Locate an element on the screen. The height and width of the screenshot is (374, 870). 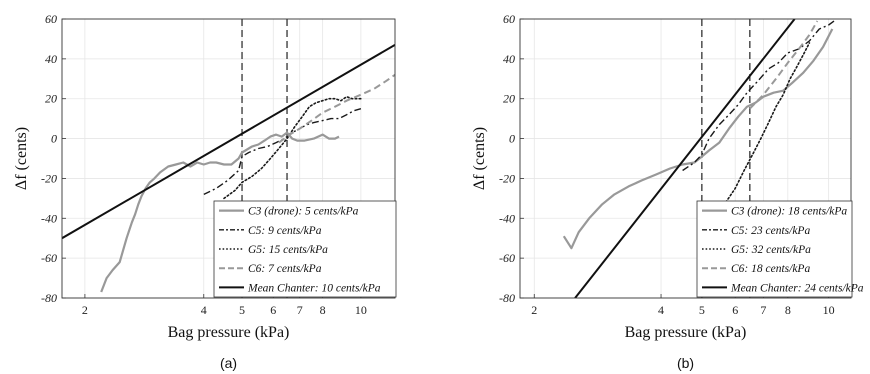
legend-entry-2: C5: 9 cents/kPa is located at coordinates (285, 231).